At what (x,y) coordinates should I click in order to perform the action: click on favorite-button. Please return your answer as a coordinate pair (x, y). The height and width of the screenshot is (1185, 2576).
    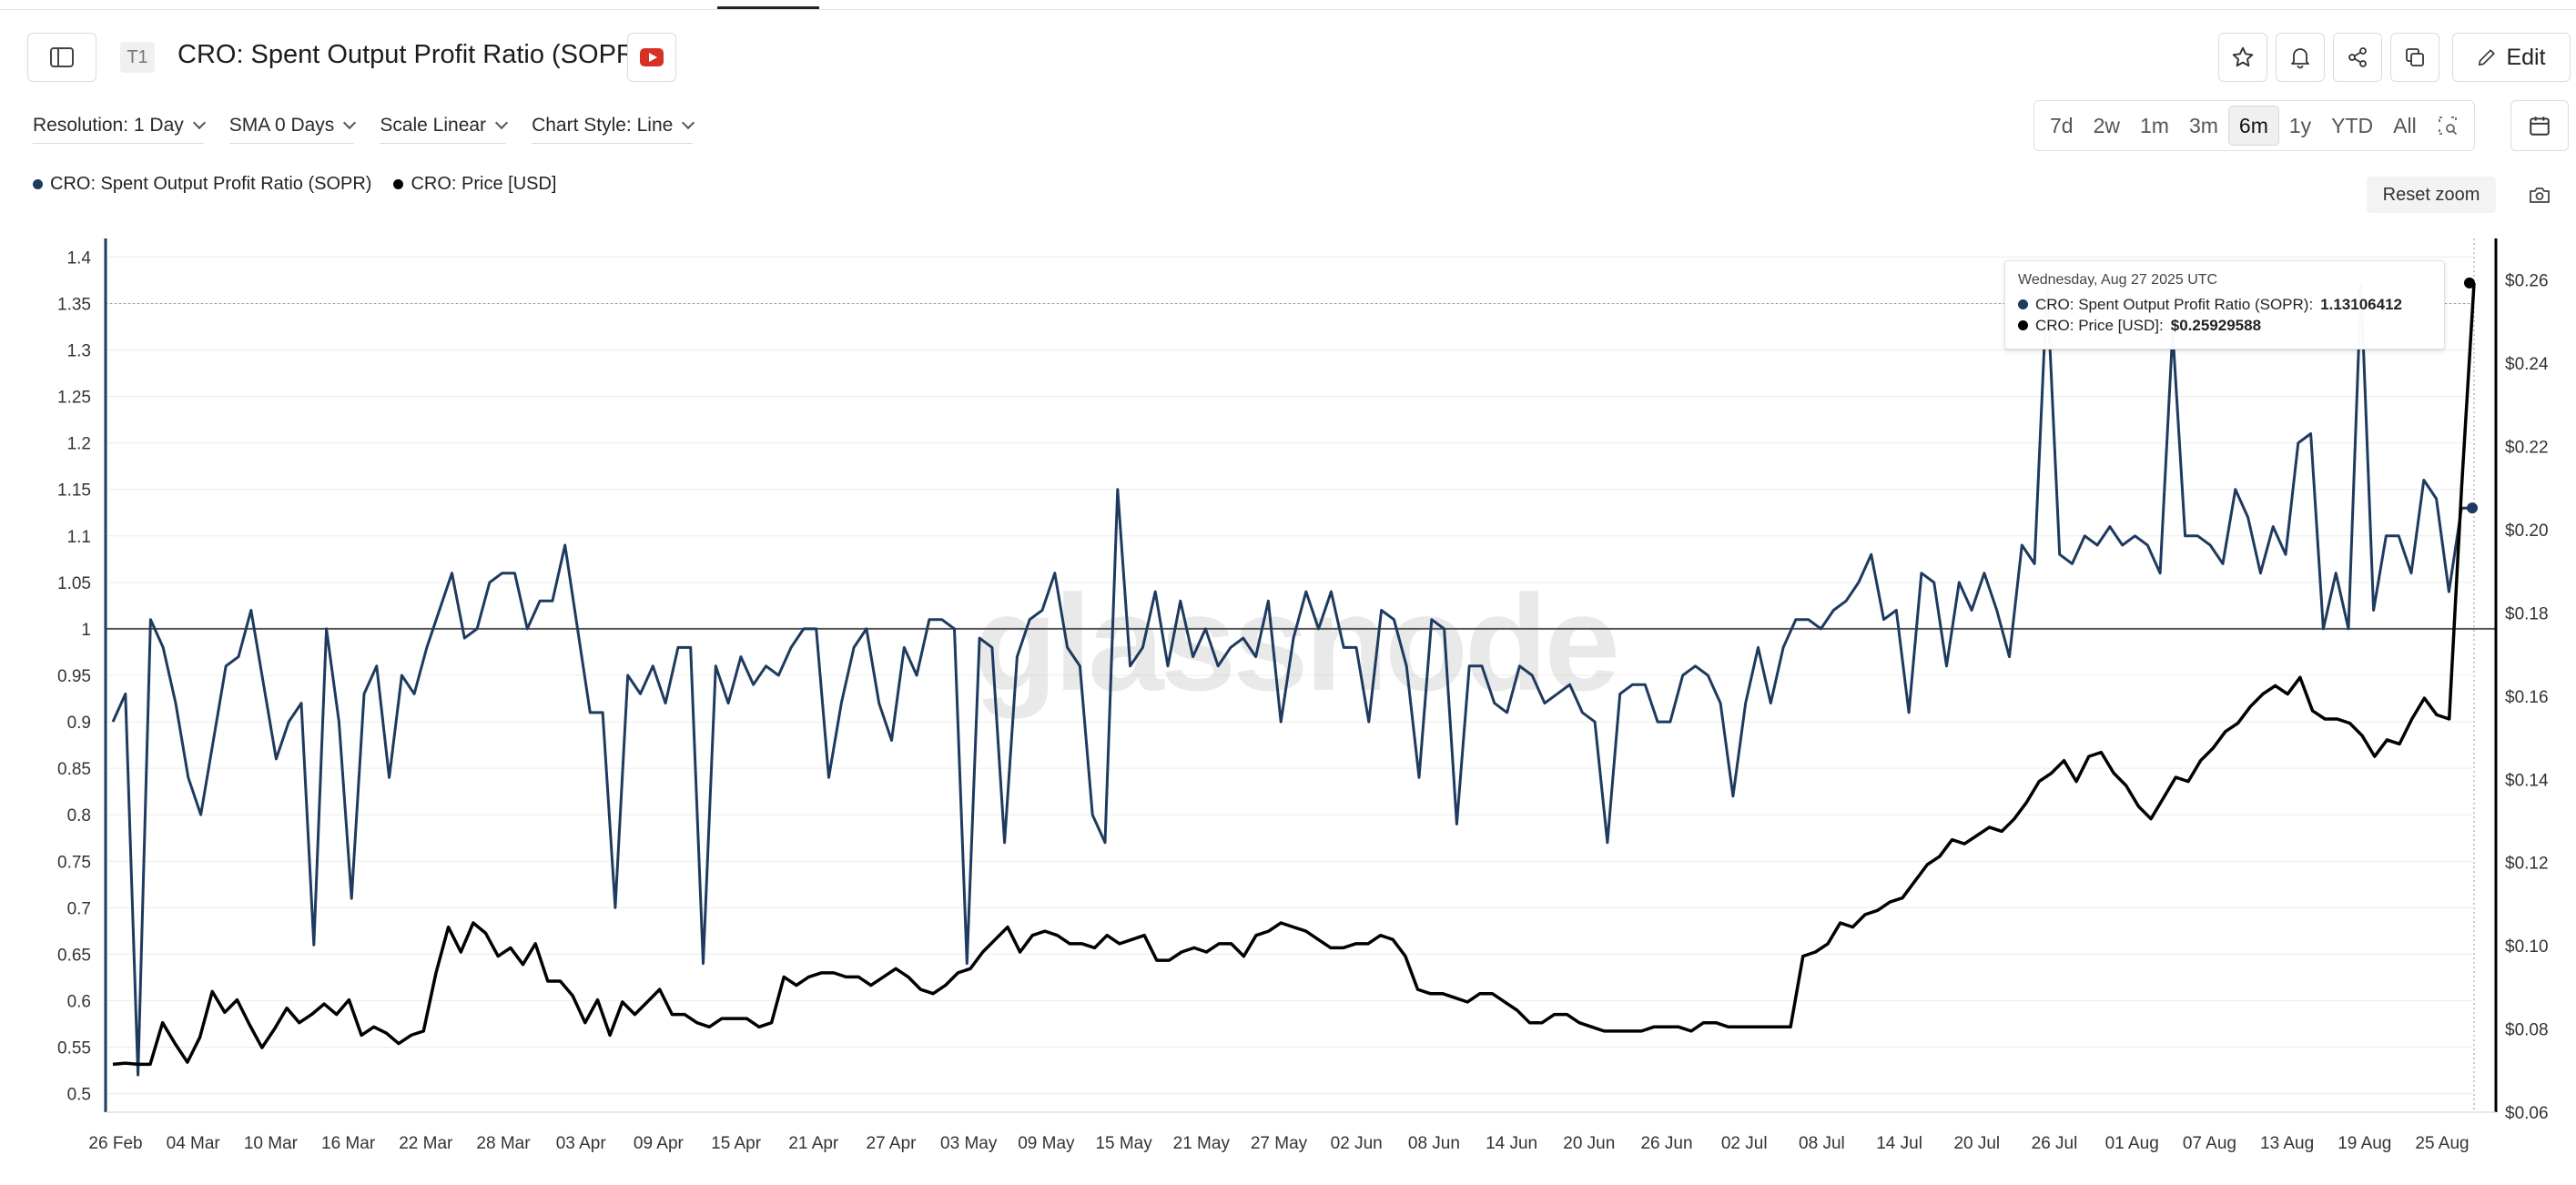
    Looking at the image, I should click on (2242, 58).